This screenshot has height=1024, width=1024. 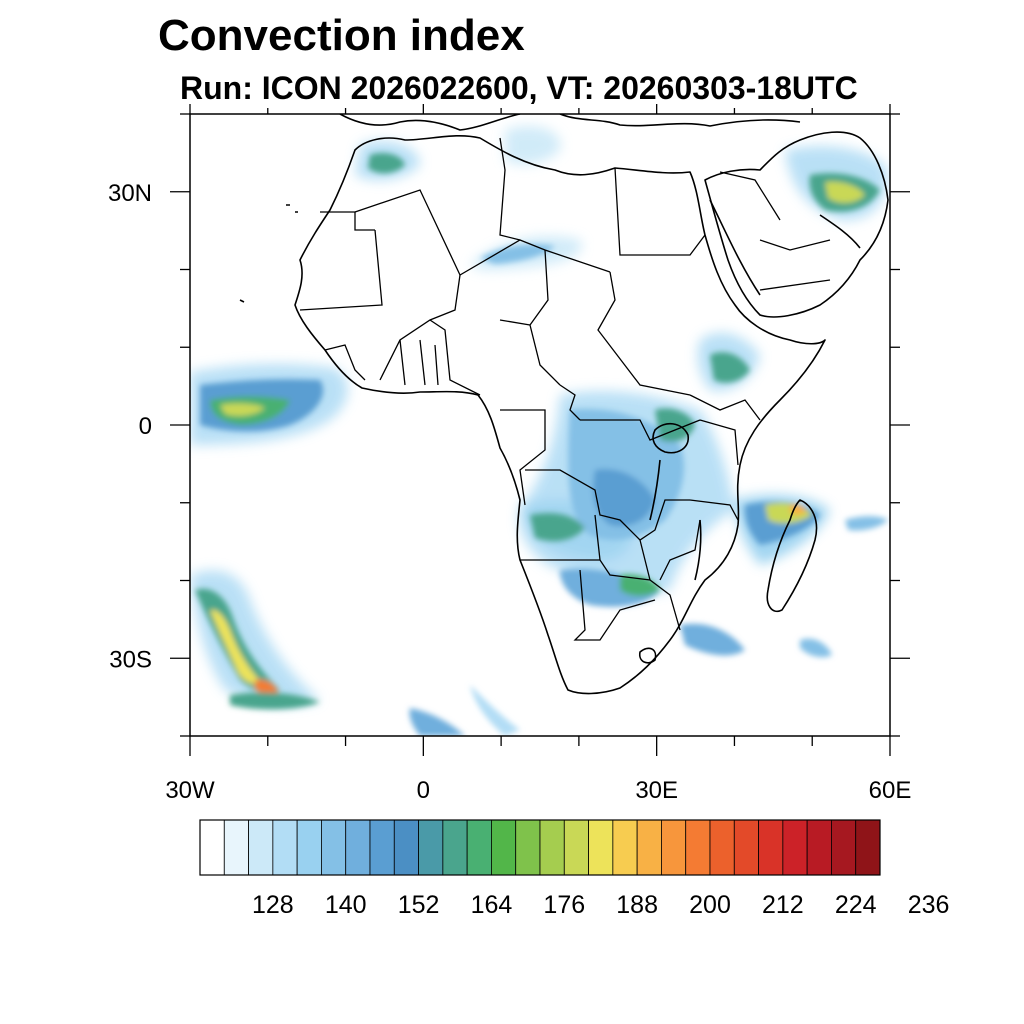 I want to click on colorbar: 128 140 152 164 176 188 200 212 224 236, so click(x=574, y=869).